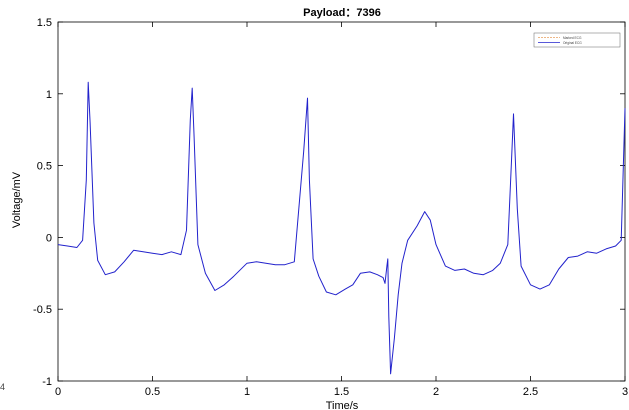 The height and width of the screenshot is (410, 629). What do you see at coordinates (47, 382) in the screenshot?
I see `y-tick-label: -1` at bounding box center [47, 382].